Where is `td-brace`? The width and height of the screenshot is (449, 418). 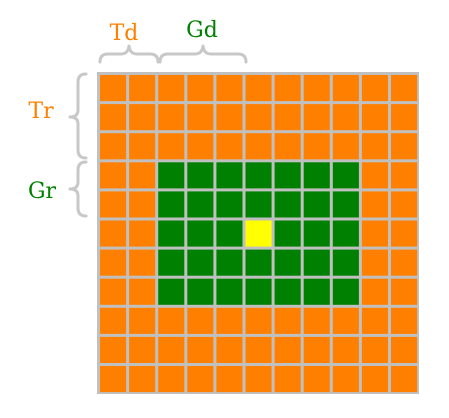 td-brace is located at coordinates (129, 54).